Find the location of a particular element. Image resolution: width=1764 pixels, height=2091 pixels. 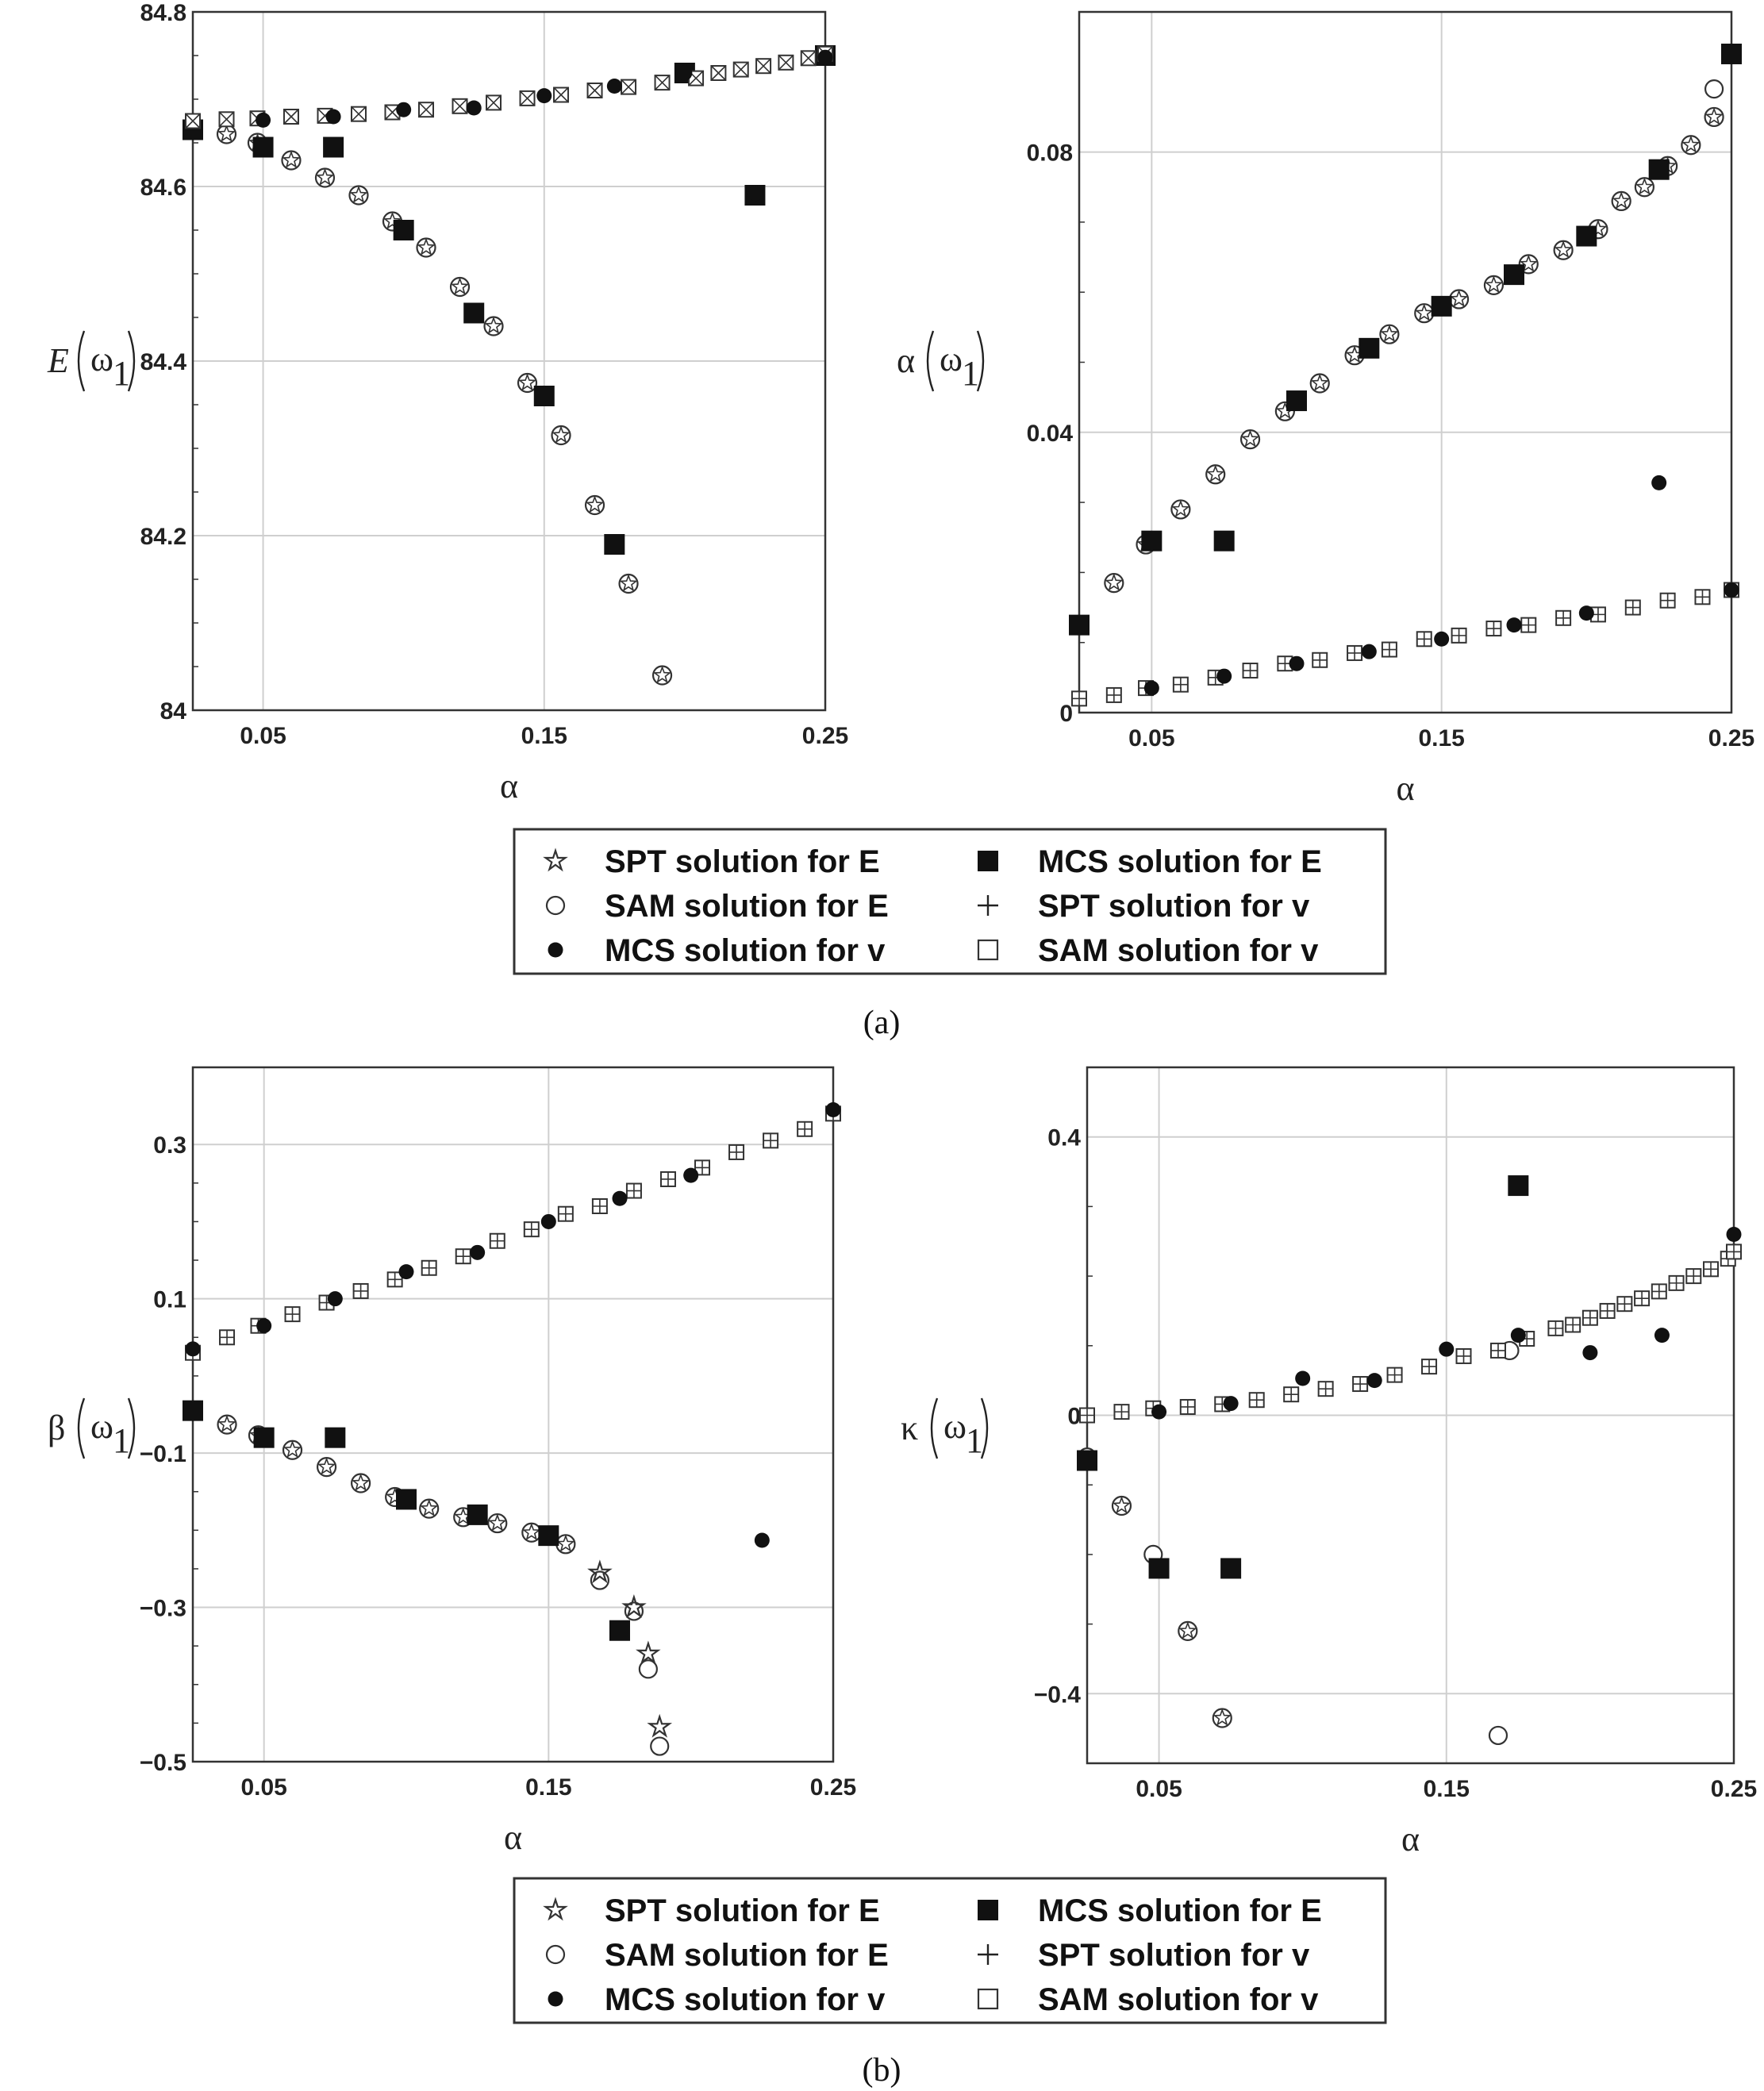

y-label-open-paren is located at coordinates (934, 1428).